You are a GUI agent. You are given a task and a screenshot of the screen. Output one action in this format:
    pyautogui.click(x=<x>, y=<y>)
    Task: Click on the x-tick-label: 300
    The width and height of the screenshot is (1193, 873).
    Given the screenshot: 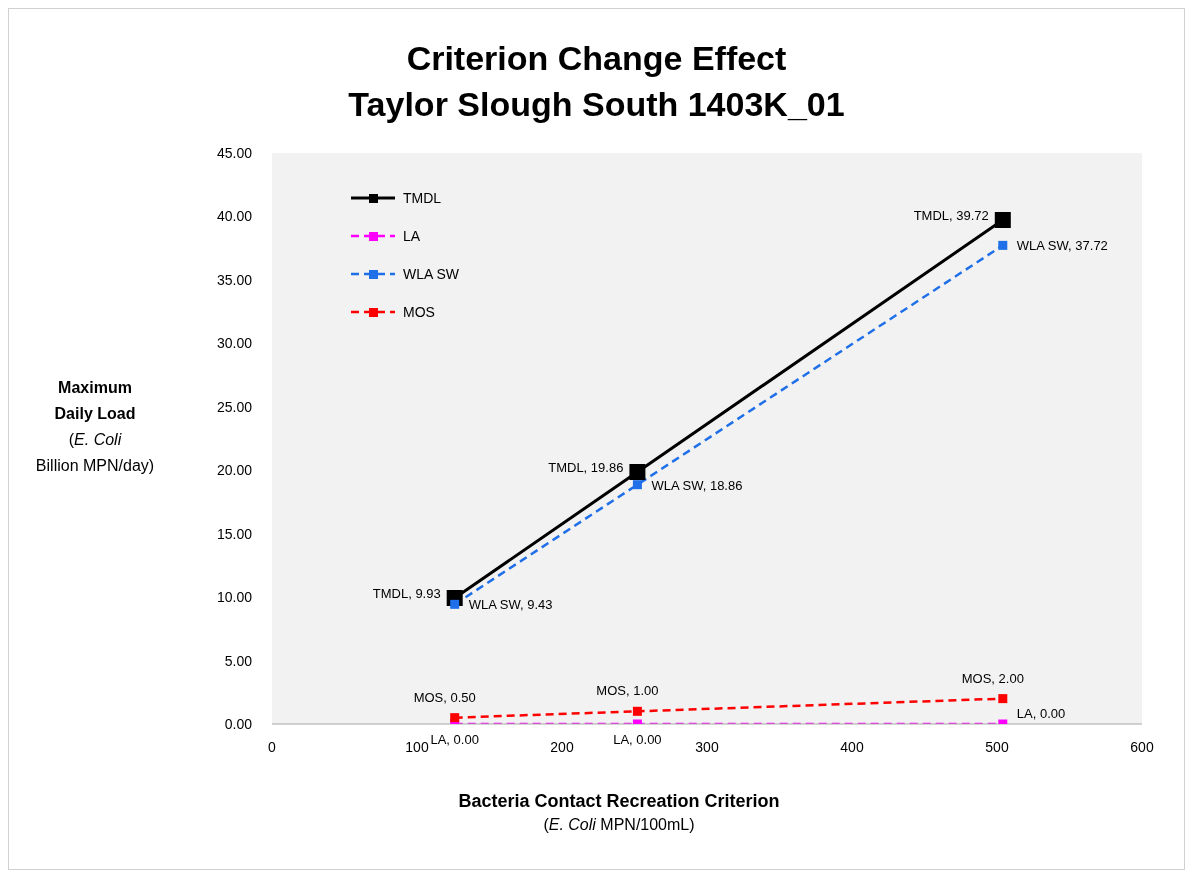 What is the action you would take?
    pyautogui.click(x=707, y=746)
    